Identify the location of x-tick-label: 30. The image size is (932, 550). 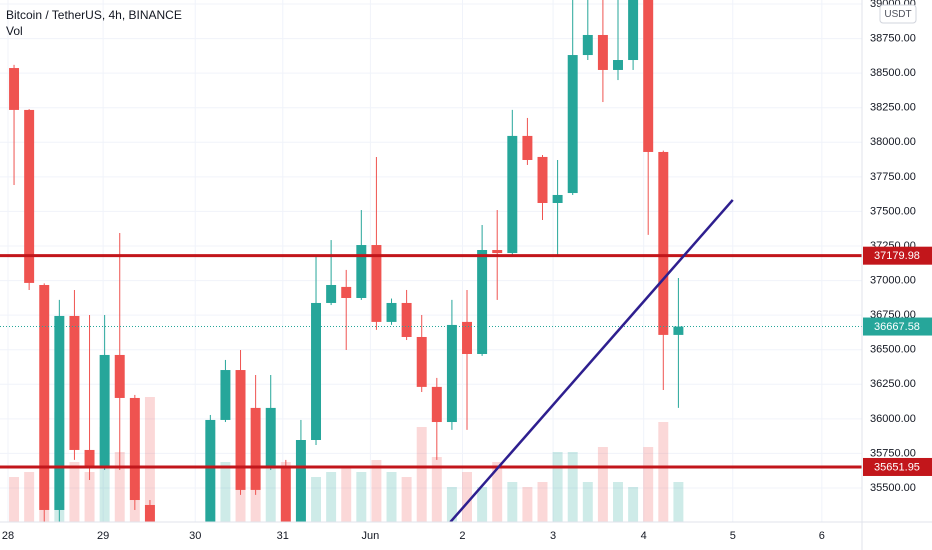
(195, 536).